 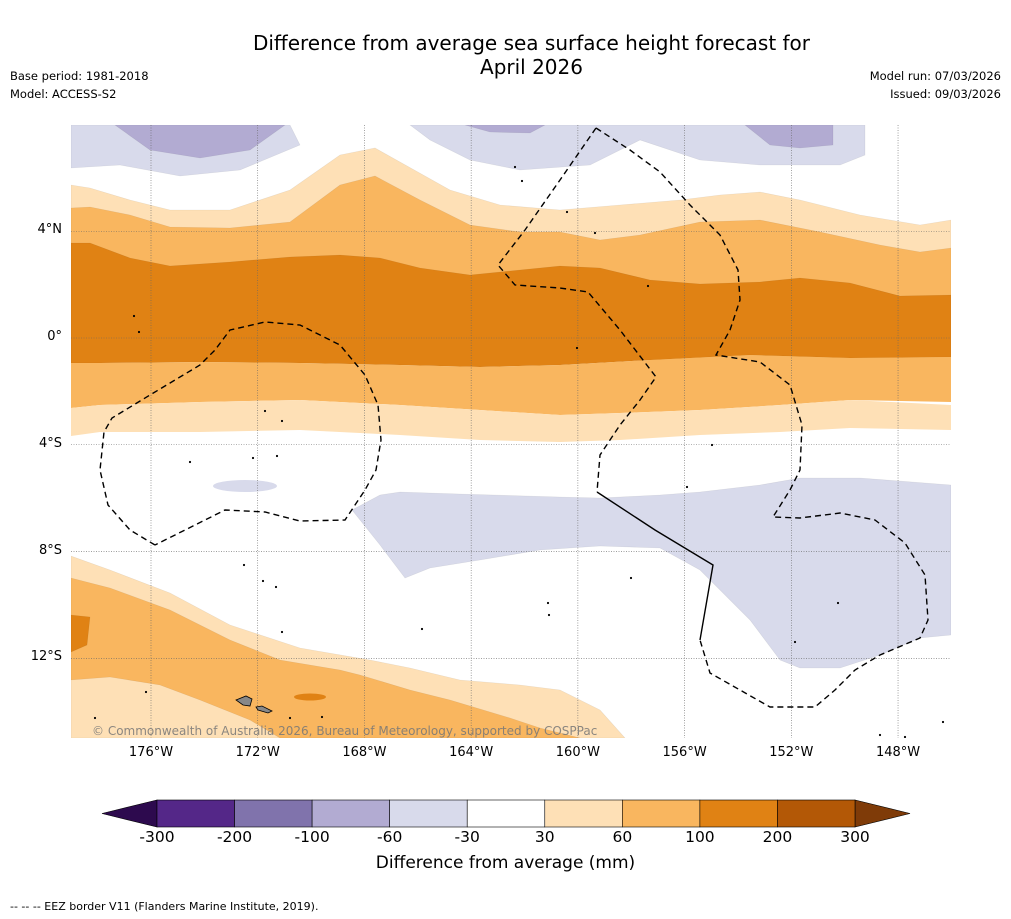 I want to click on colorbar-tick-label: 60, so click(x=622, y=837).